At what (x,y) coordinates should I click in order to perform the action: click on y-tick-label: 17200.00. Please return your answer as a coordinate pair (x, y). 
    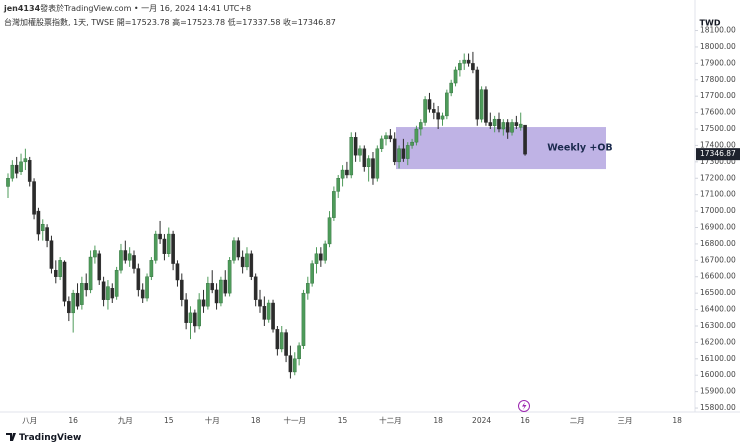
    Looking at the image, I should click on (718, 177).